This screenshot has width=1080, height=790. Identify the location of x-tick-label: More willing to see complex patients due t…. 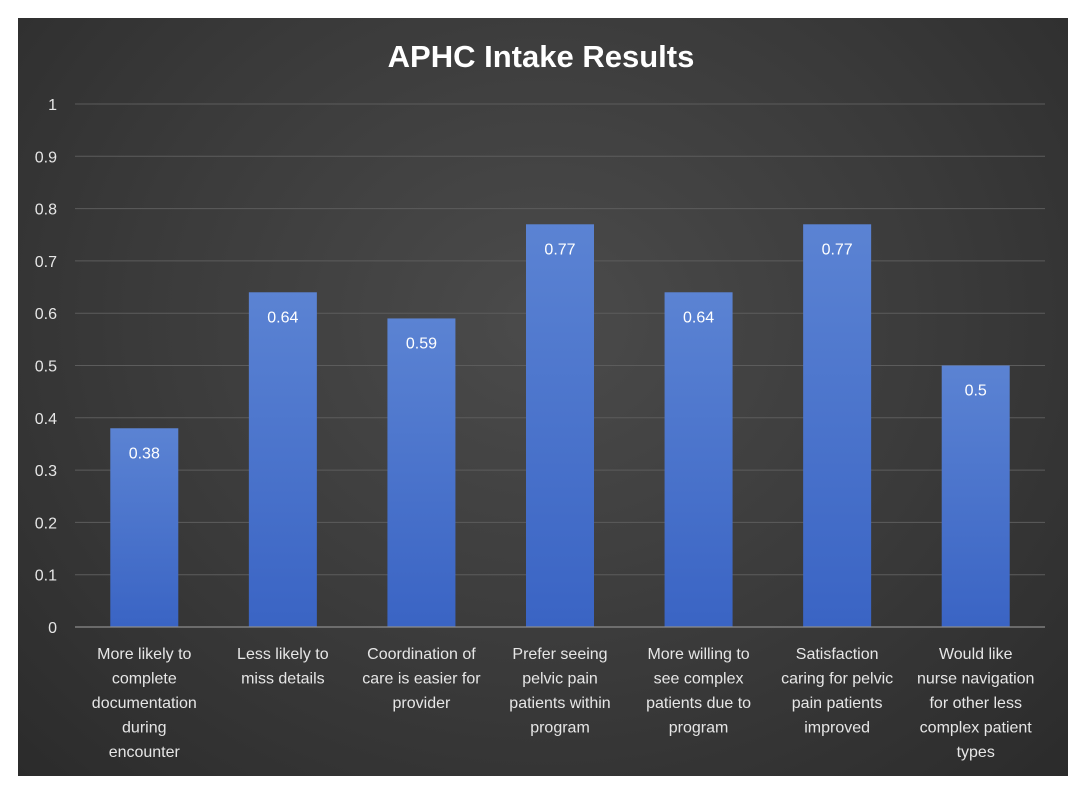
(698, 691).